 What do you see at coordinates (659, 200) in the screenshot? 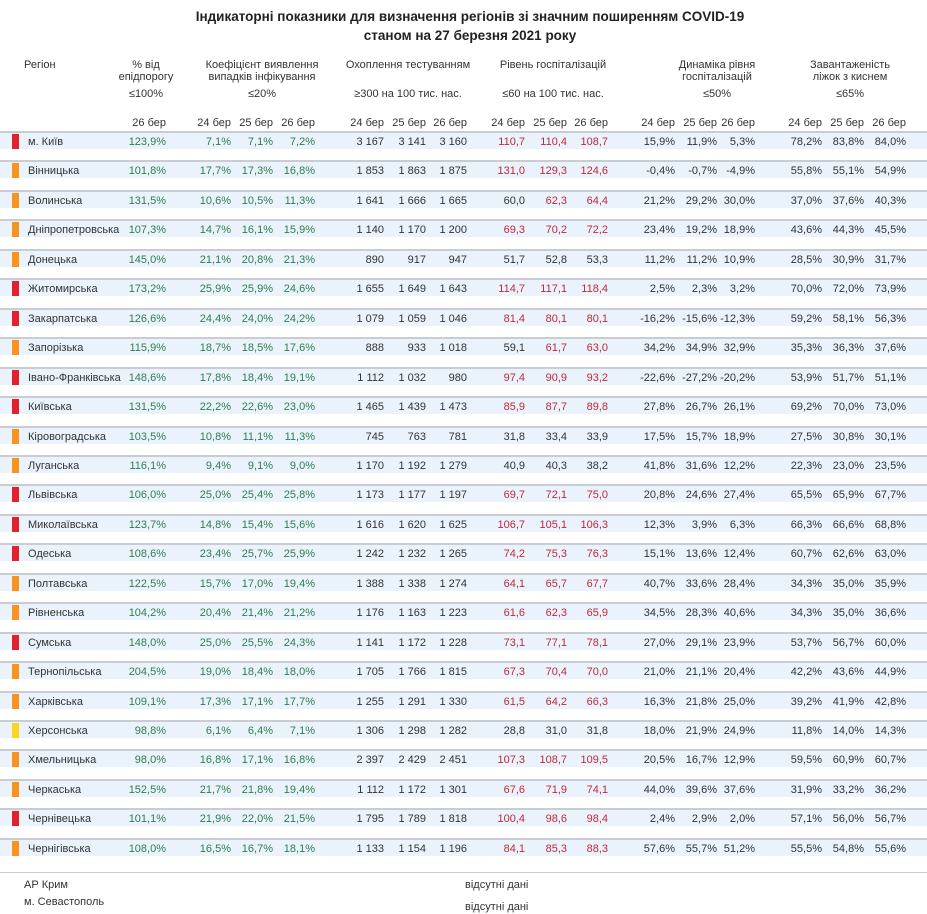
I see `cell-dyn: 21,2%` at bounding box center [659, 200].